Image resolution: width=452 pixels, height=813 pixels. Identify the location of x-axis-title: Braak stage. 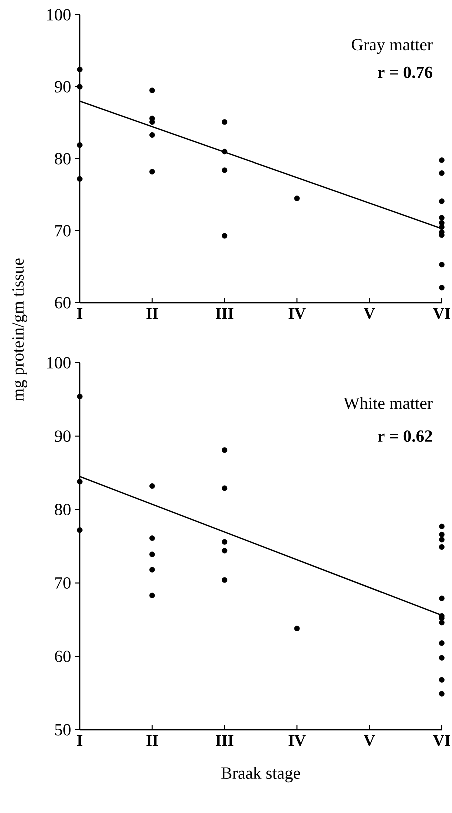
(261, 775).